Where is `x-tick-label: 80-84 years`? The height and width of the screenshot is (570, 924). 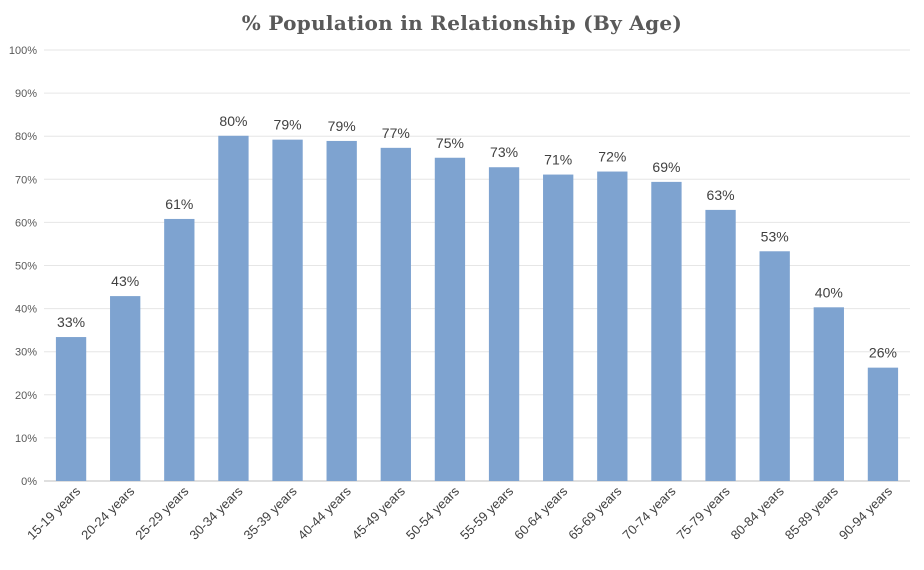
x-tick-label: 80-84 years is located at coordinates (758, 513).